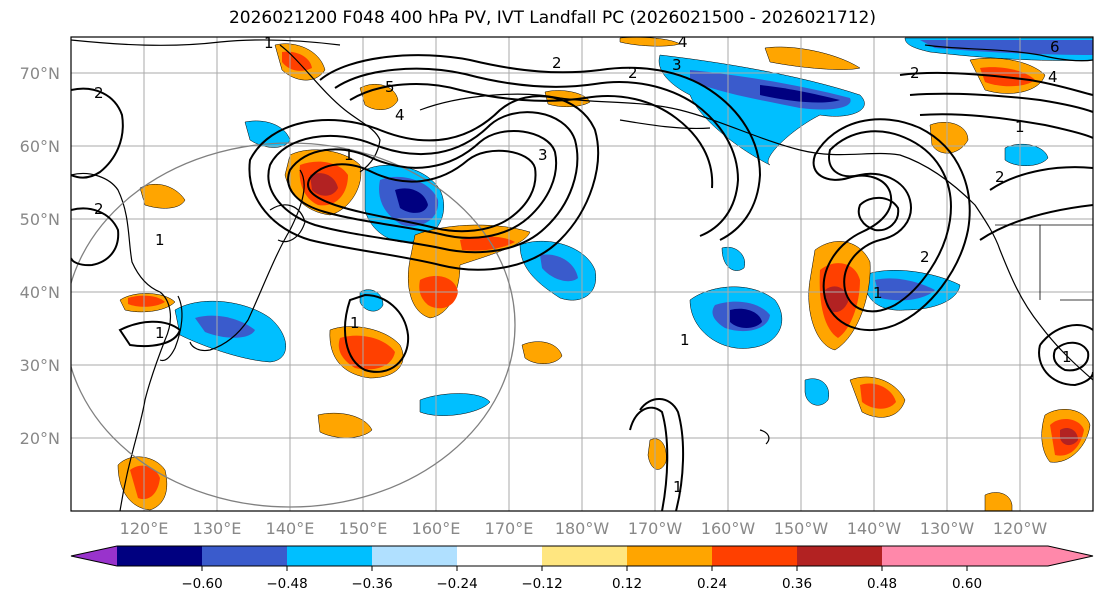 Image resolution: width=1105 pixels, height=604 pixels. Describe the element at coordinates (40, 438) in the screenshot. I see `lat-label: 20°N` at that location.